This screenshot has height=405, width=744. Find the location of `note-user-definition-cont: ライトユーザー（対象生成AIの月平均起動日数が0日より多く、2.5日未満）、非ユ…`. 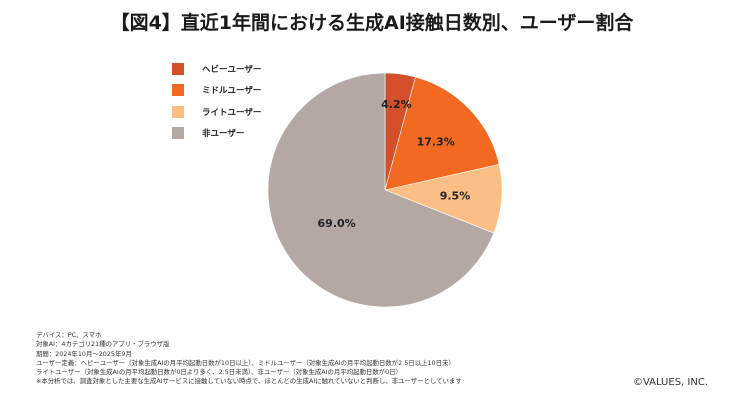

note-user-definition-cont: ライトユーザー（対象生成AIの月平均起動日数が0日より多く、2.5日未満）、非ユ… is located at coordinates (219, 372).